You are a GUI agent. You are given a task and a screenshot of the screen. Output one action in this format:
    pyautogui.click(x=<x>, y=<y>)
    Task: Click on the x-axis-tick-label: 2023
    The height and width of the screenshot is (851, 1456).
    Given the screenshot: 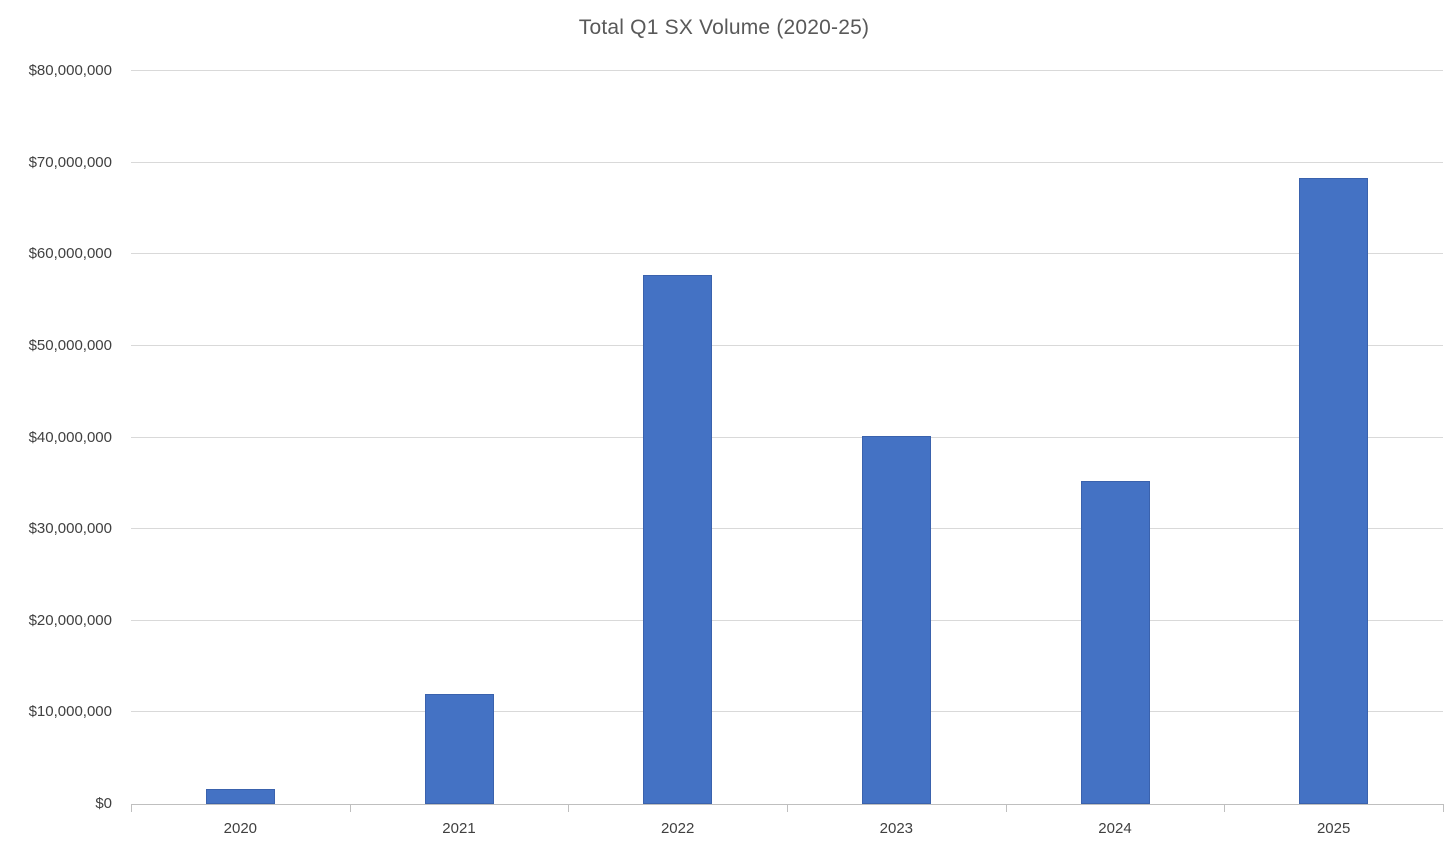 What is the action you would take?
    pyautogui.click(x=896, y=828)
    